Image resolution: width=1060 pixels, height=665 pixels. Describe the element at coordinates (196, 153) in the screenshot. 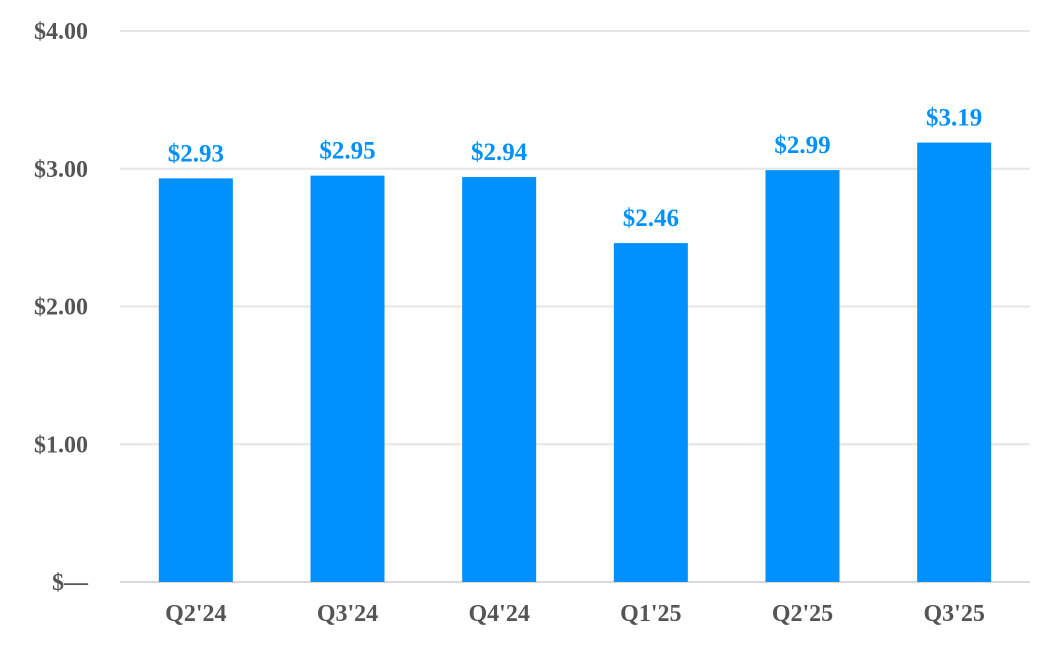

I see `data-label: $2.93` at that location.